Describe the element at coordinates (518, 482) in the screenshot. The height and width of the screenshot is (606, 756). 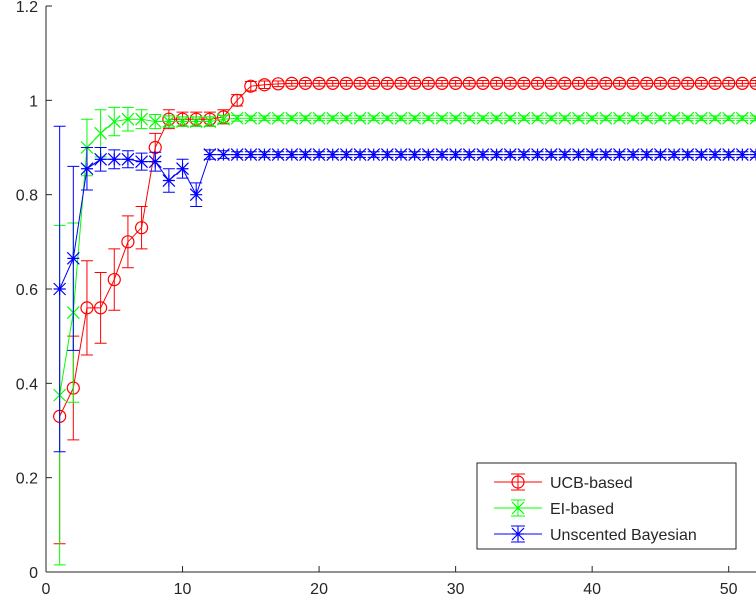
I see `legend-error-bar` at that location.